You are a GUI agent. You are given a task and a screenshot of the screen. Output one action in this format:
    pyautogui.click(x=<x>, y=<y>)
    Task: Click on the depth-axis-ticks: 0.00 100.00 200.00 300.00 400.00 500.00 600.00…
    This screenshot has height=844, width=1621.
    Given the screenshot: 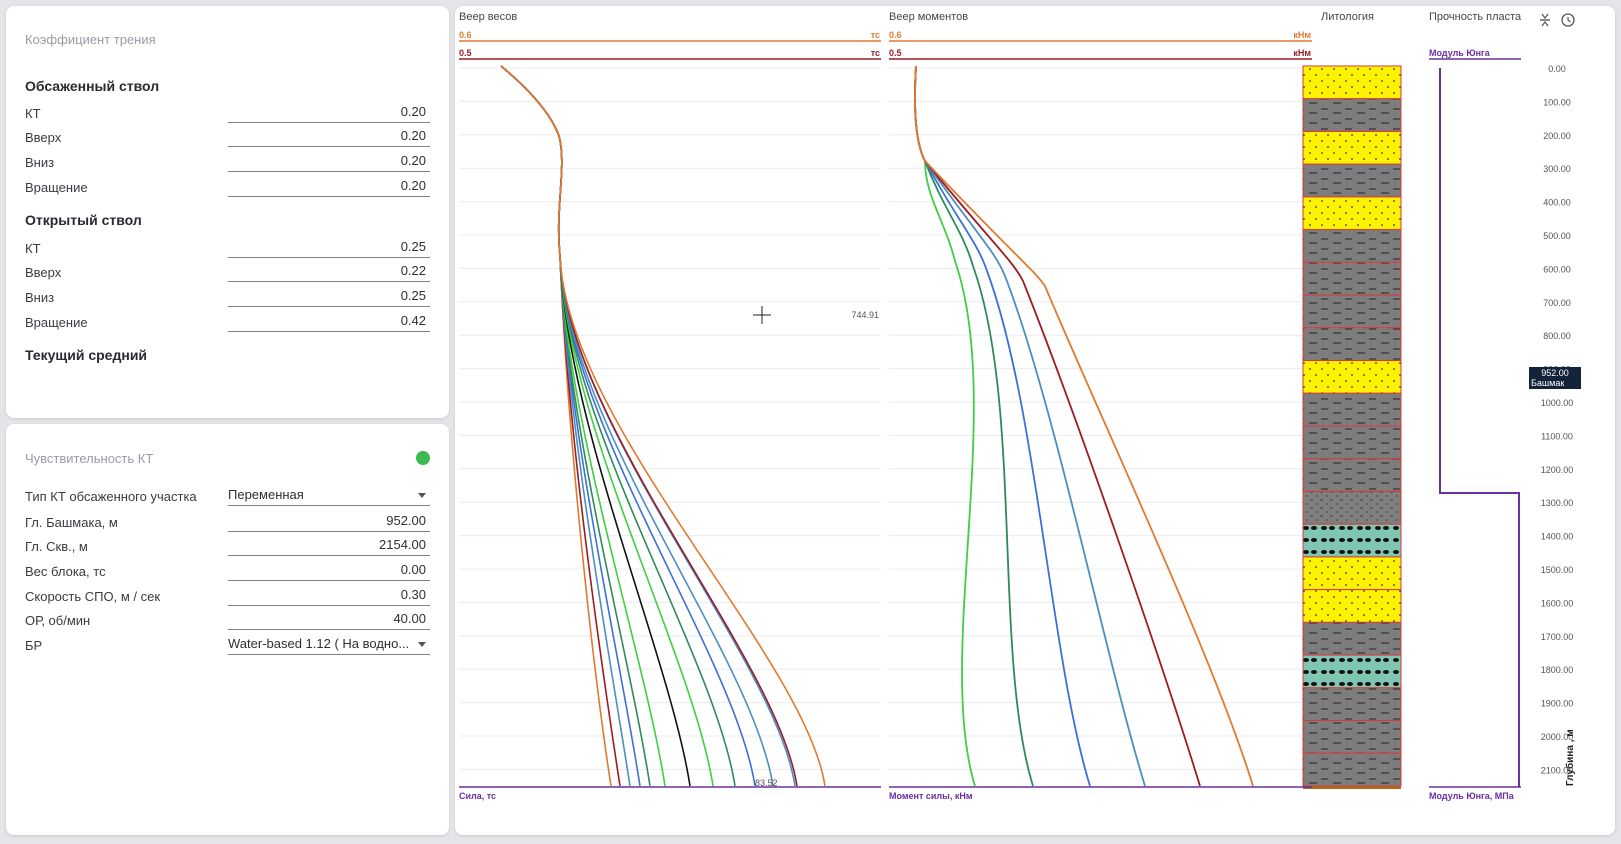 What is the action you would take?
    pyautogui.click(x=1557, y=419)
    